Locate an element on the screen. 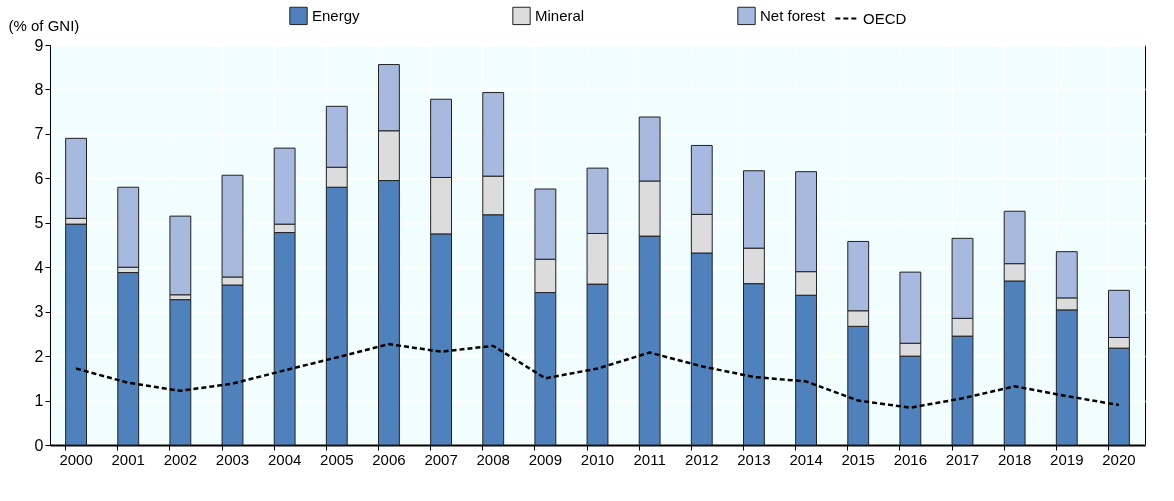 The image size is (1174, 501). legend-label: OECD is located at coordinates (885, 18).